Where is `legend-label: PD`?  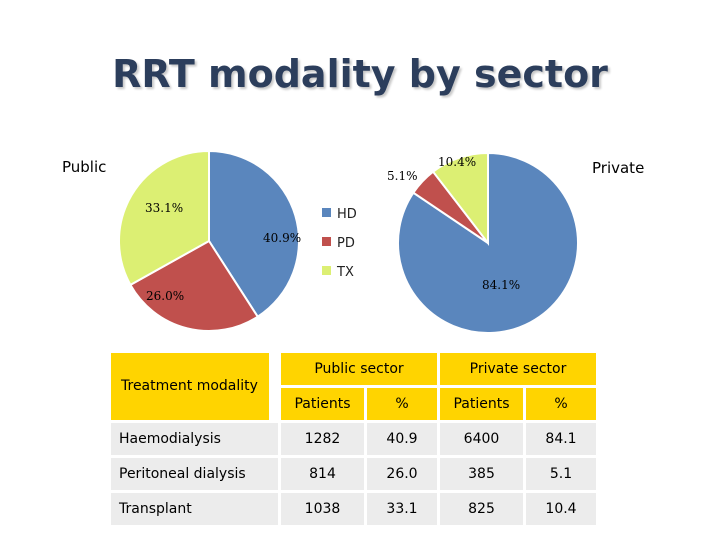
legend-label: PD is located at coordinates (346, 243).